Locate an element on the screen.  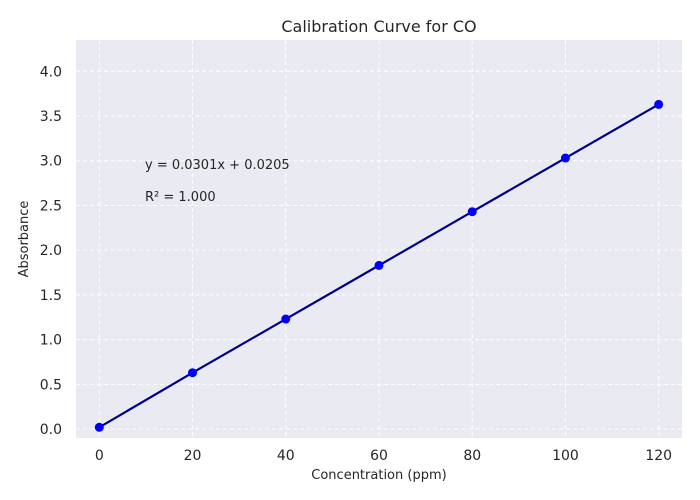
y-tick-label: 2.5 is located at coordinates (51, 206).